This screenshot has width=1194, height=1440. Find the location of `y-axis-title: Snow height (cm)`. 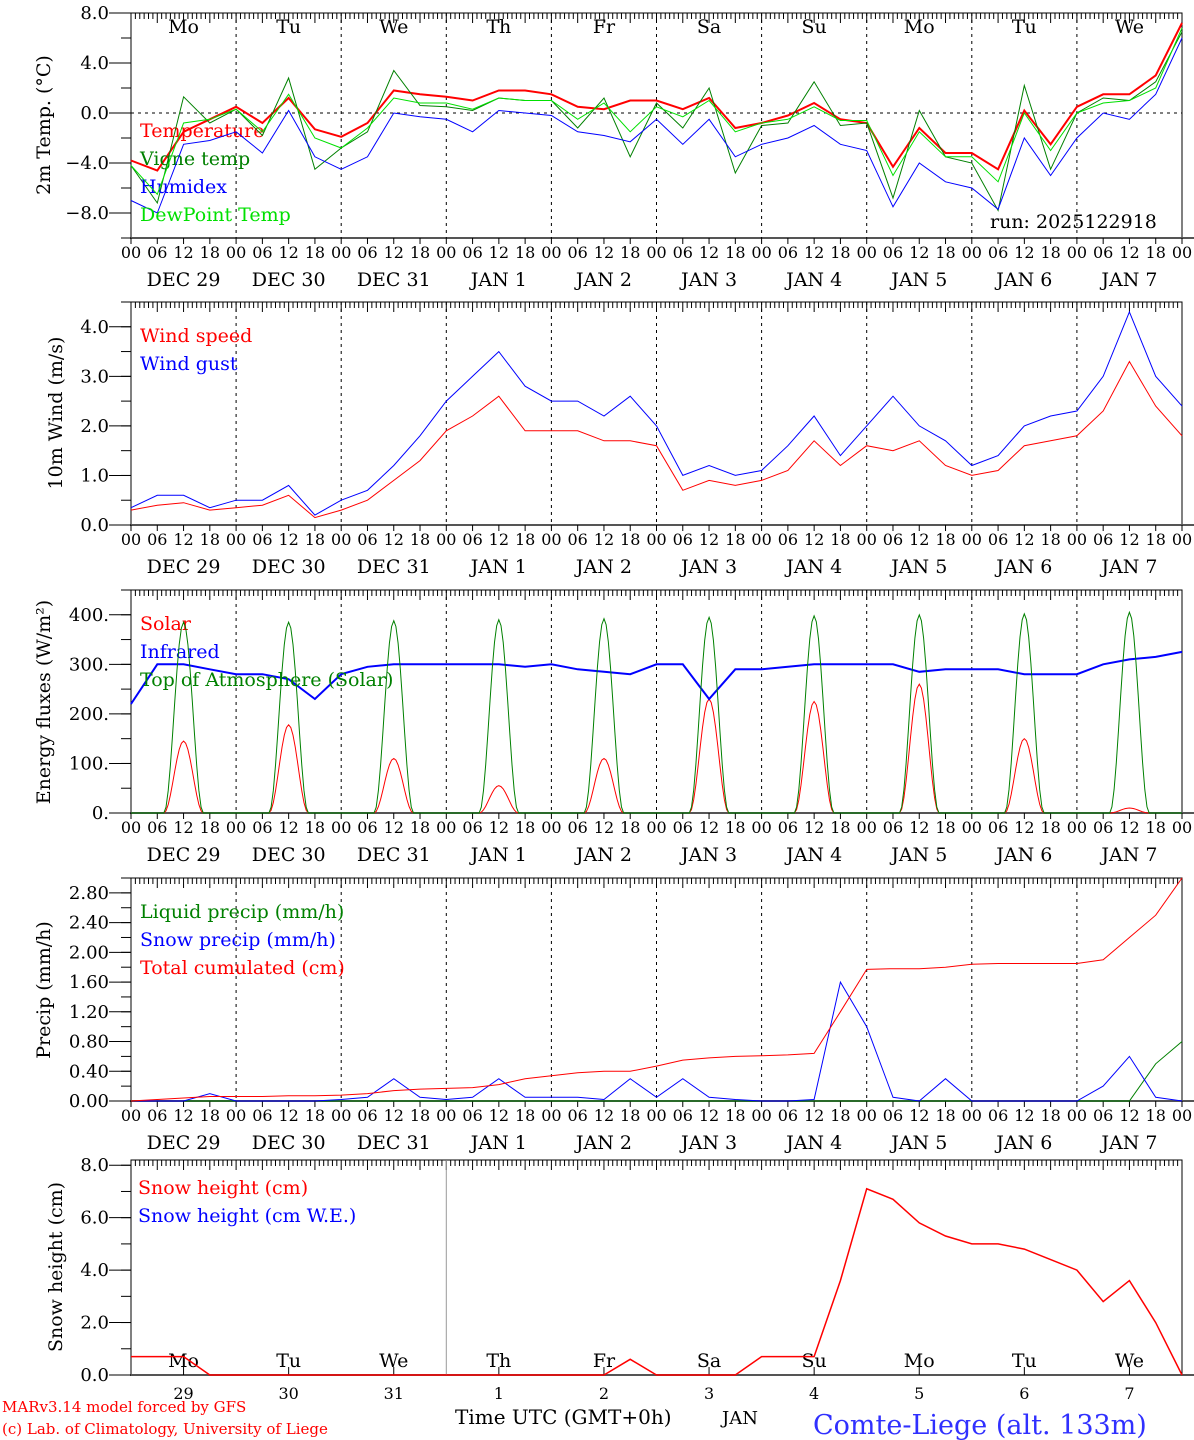

y-axis-title: Snow height (cm) is located at coordinates (56, 1267).